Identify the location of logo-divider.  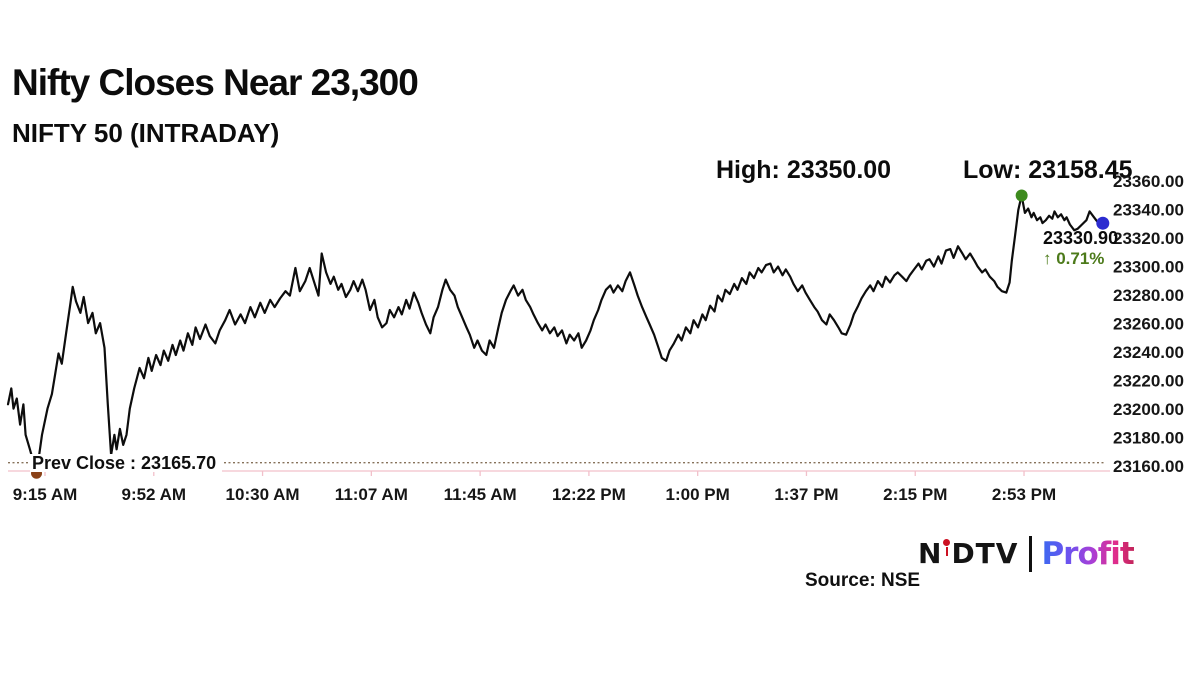
(1031, 553).